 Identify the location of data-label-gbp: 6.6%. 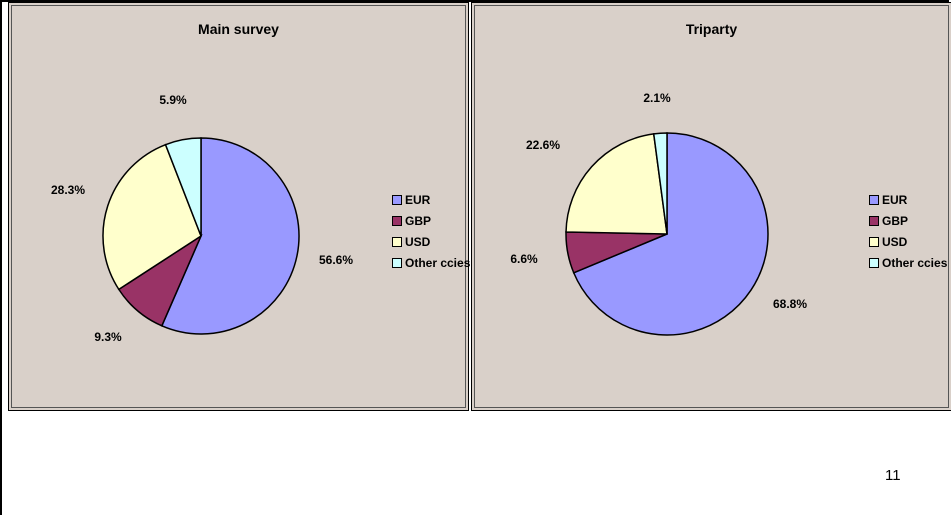
(524, 259).